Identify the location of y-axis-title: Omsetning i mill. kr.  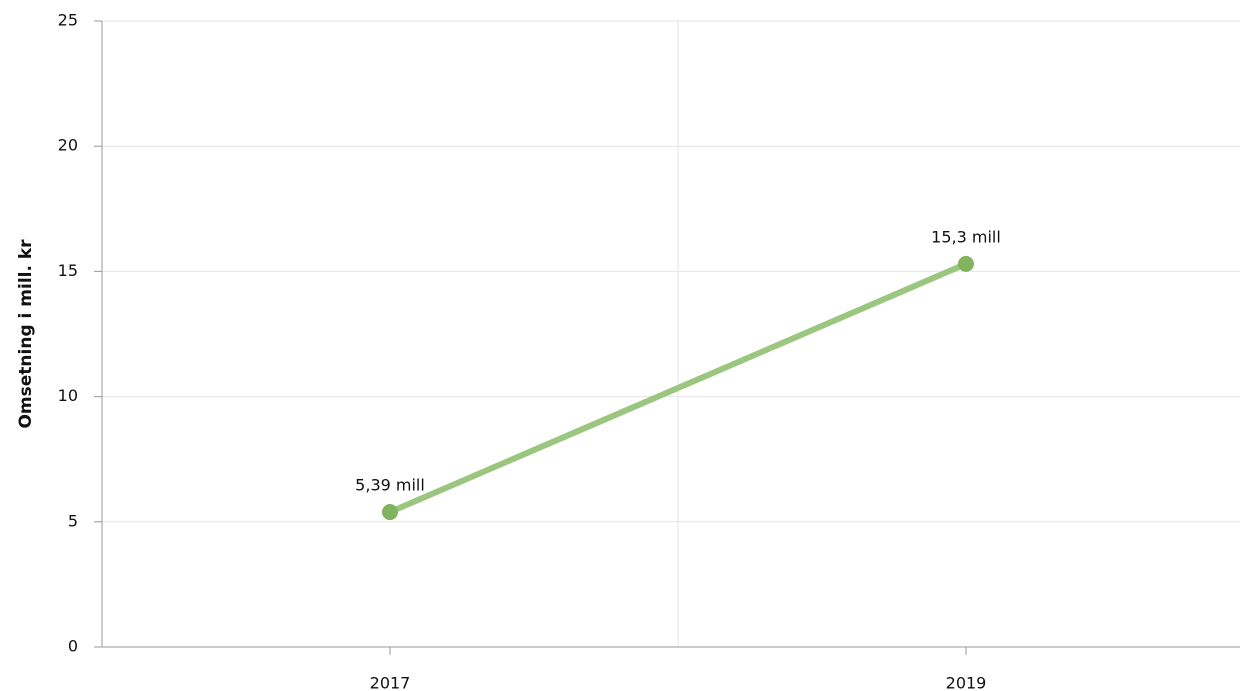
(26, 334).